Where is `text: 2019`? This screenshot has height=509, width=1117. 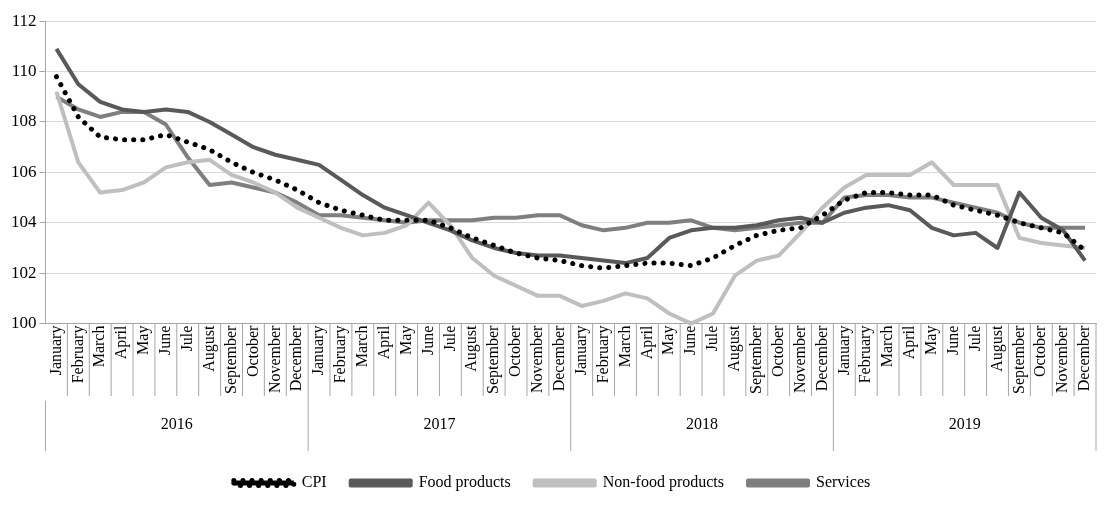
text: 2019 is located at coordinates (964, 424).